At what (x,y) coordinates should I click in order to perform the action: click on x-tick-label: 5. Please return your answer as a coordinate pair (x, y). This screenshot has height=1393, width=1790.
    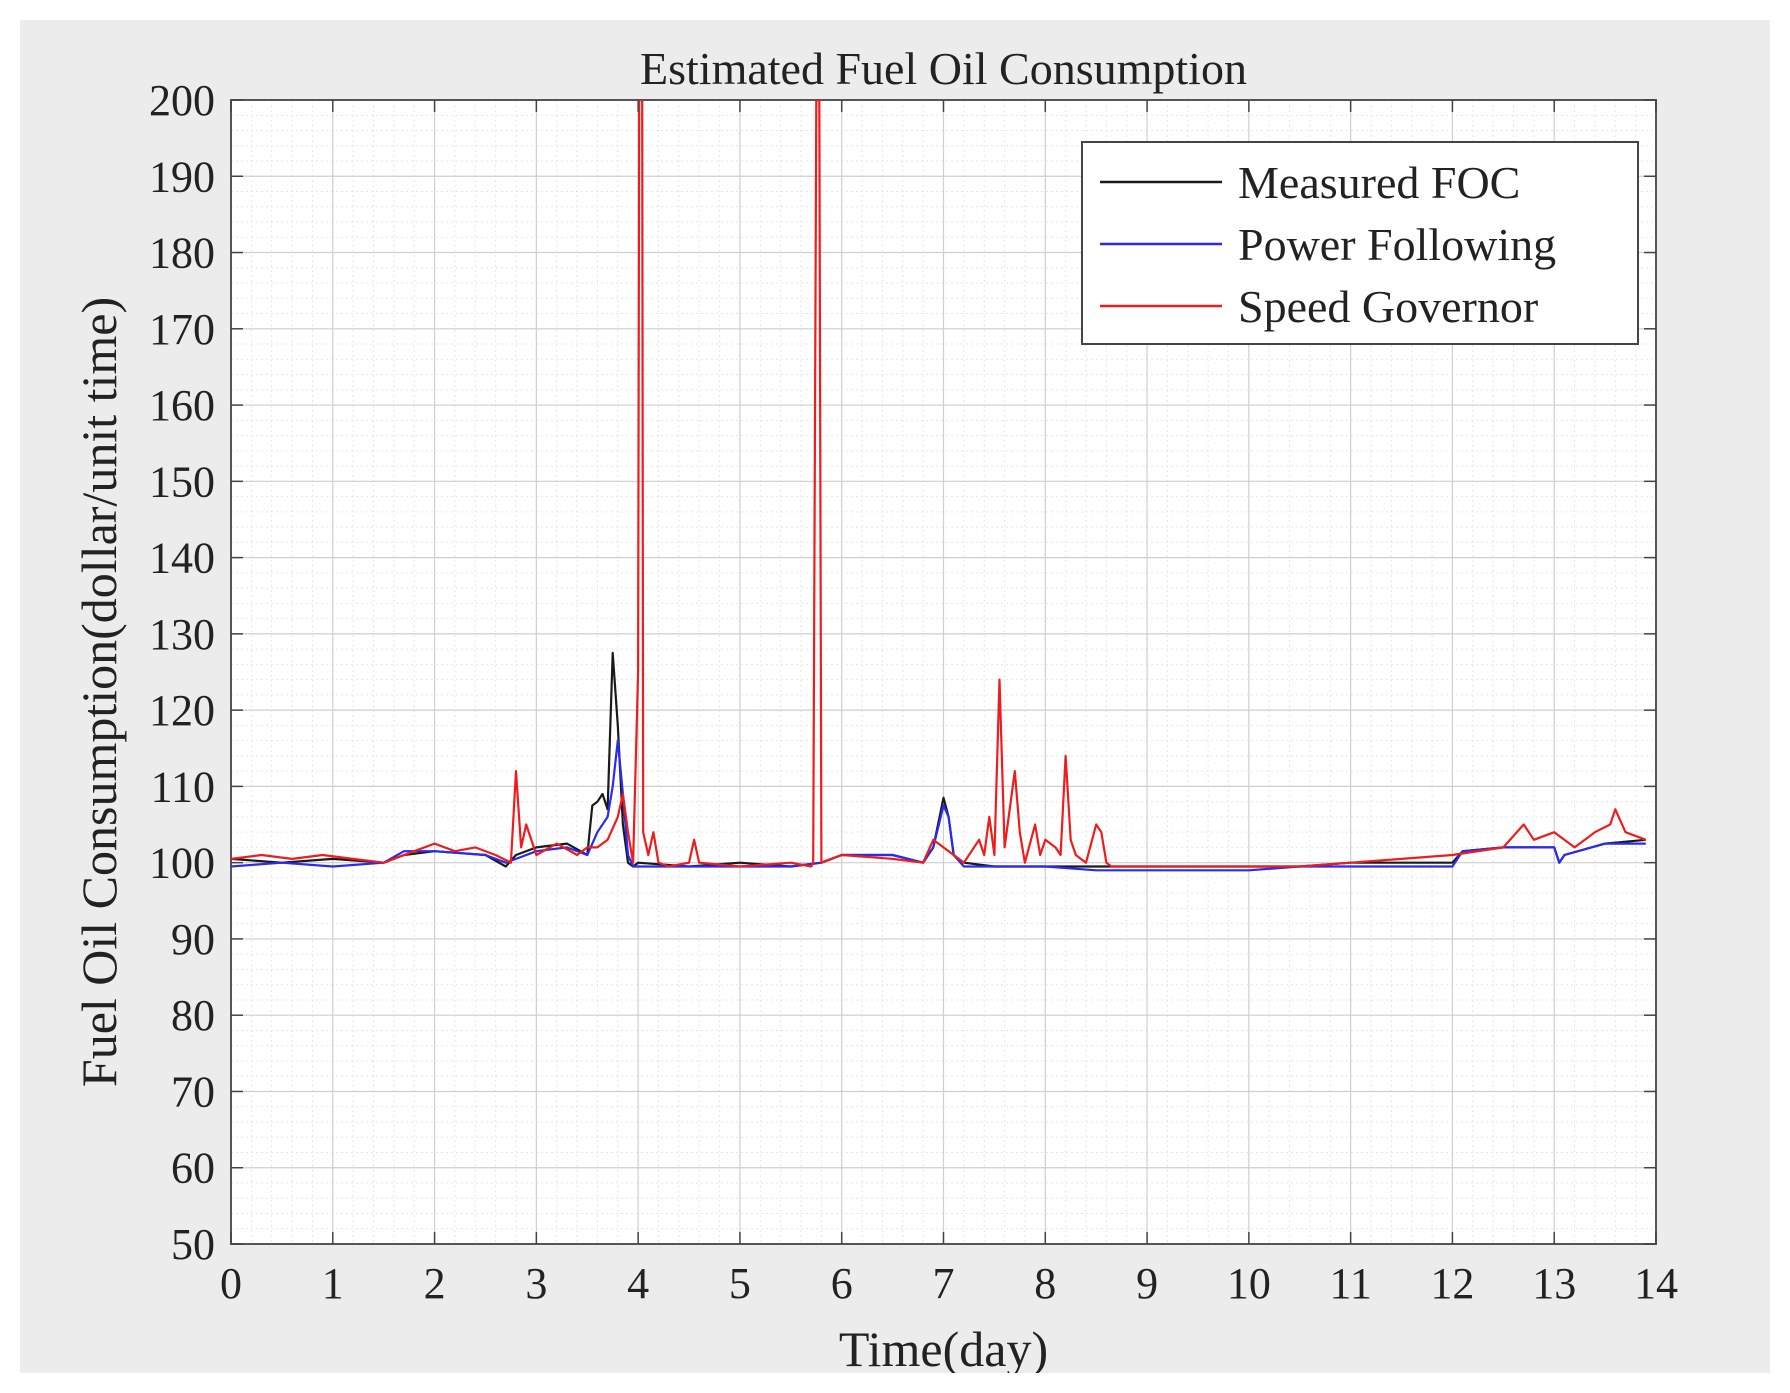
    Looking at the image, I should click on (740, 1283).